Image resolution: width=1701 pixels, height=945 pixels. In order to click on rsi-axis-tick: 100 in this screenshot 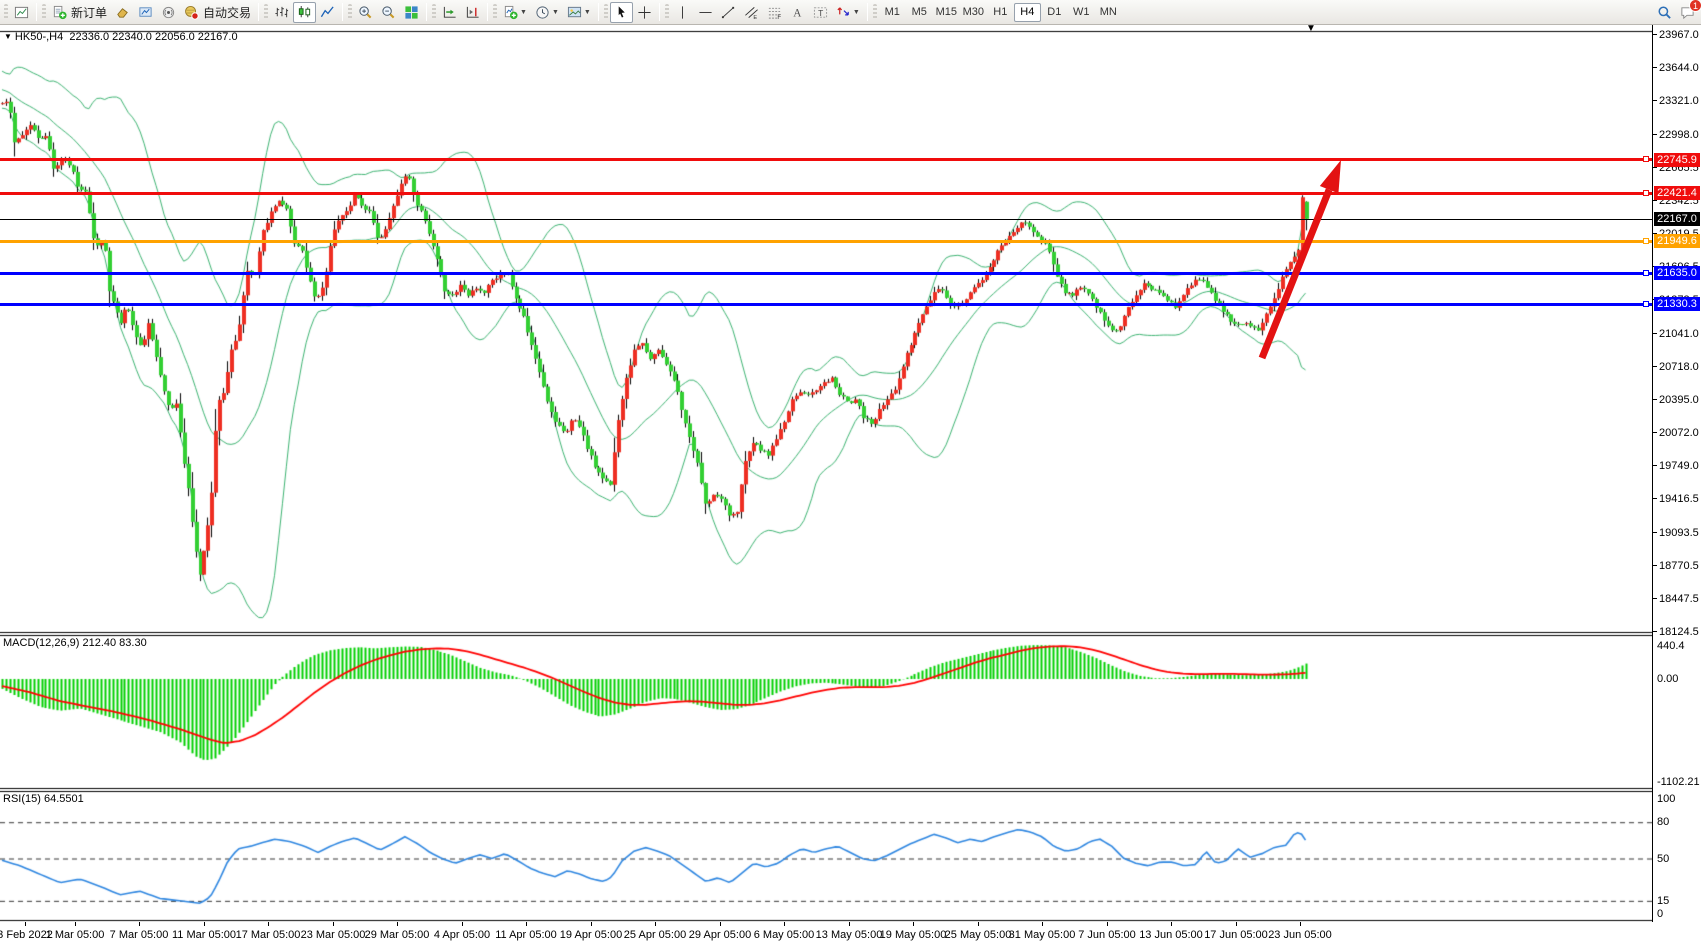, I will do `click(1666, 799)`.